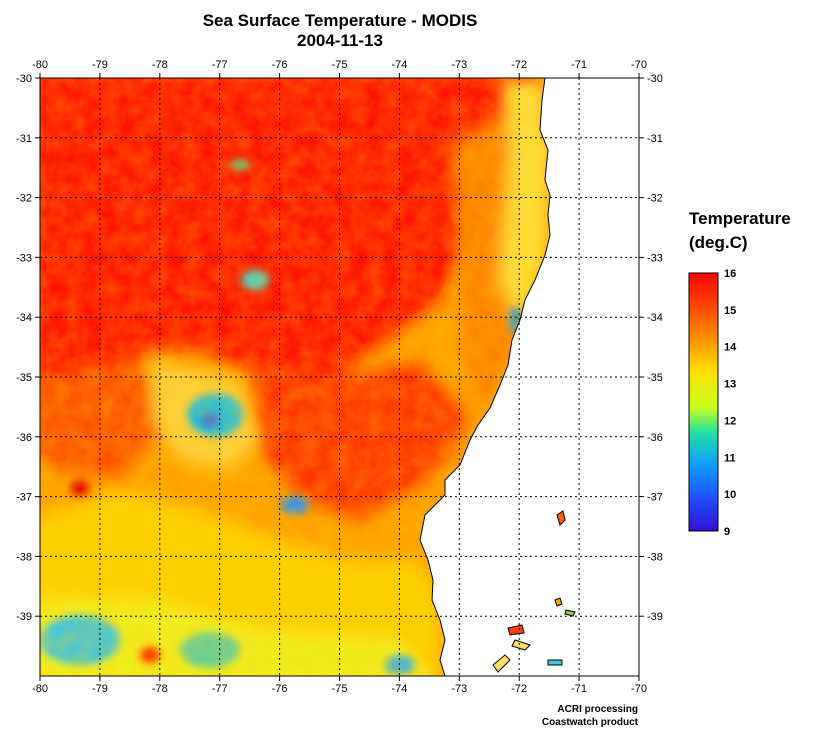 This screenshot has height=738, width=822. What do you see at coordinates (730, 348) in the screenshot?
I see `colorbar-tick-label: 14` at bounding box center [730, 348].